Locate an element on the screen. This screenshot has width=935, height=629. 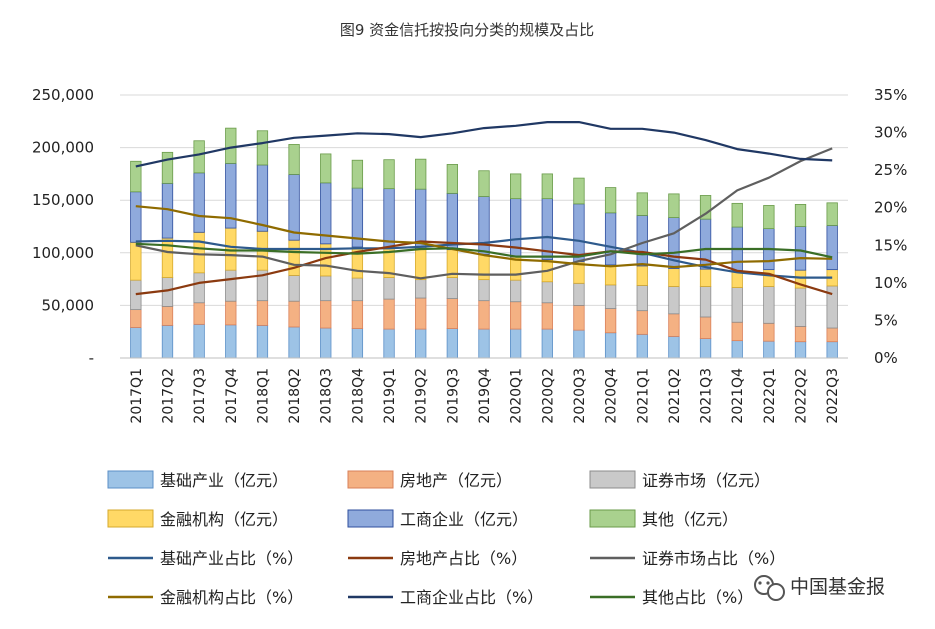
x-tick-label: 2018Q4 is located at coordinates (358, 396).